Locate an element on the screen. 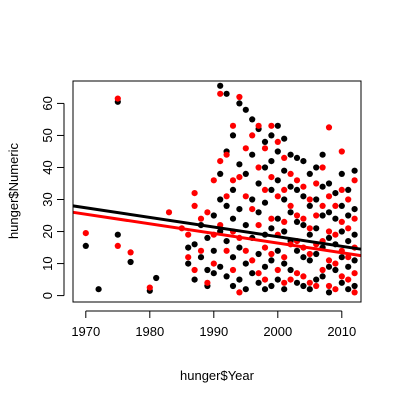 The width and height of the screenshot is (400, 400). y-axis-label: hunger$Numeric is located at coordinates (13, 190).